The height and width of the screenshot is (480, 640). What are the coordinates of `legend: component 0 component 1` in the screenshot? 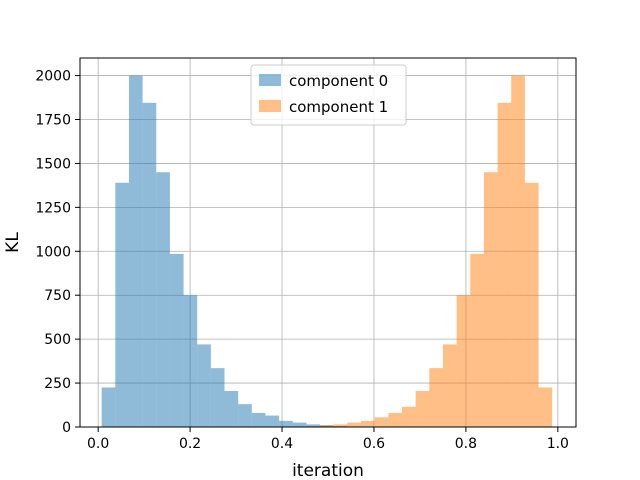 It's located at (328, 95).